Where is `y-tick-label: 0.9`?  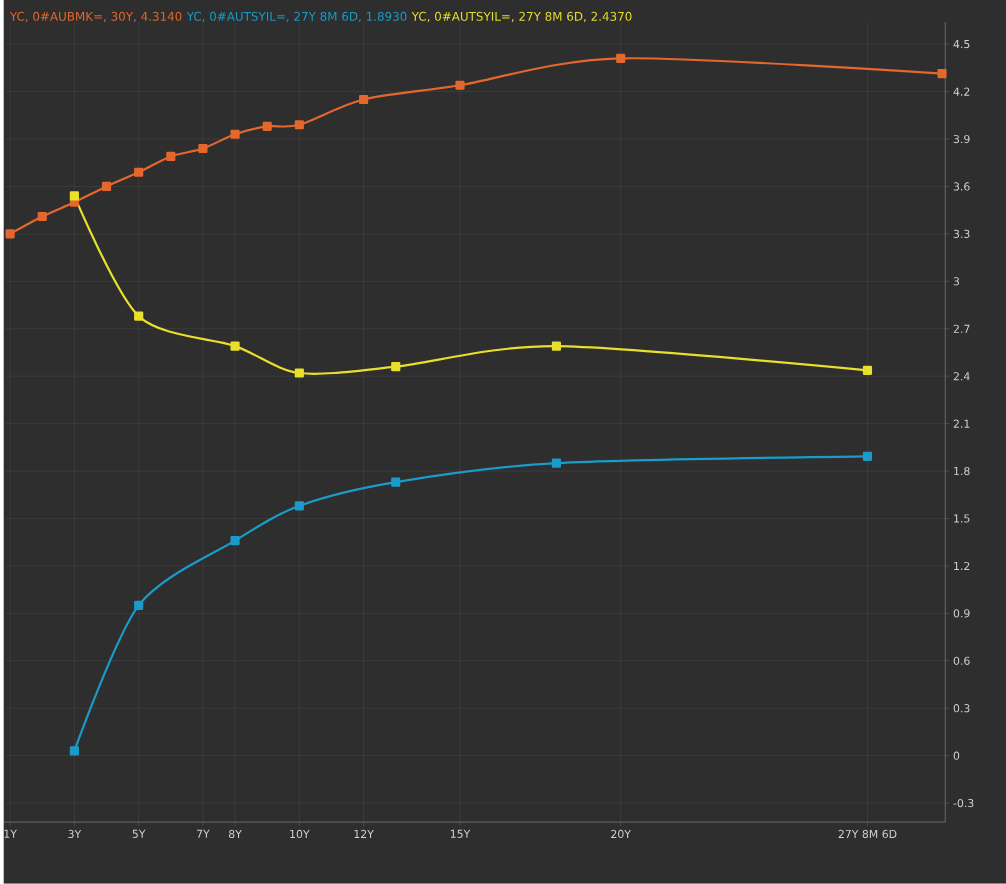
y-tick-label: 0.9 is located at coordinates (961, 613).